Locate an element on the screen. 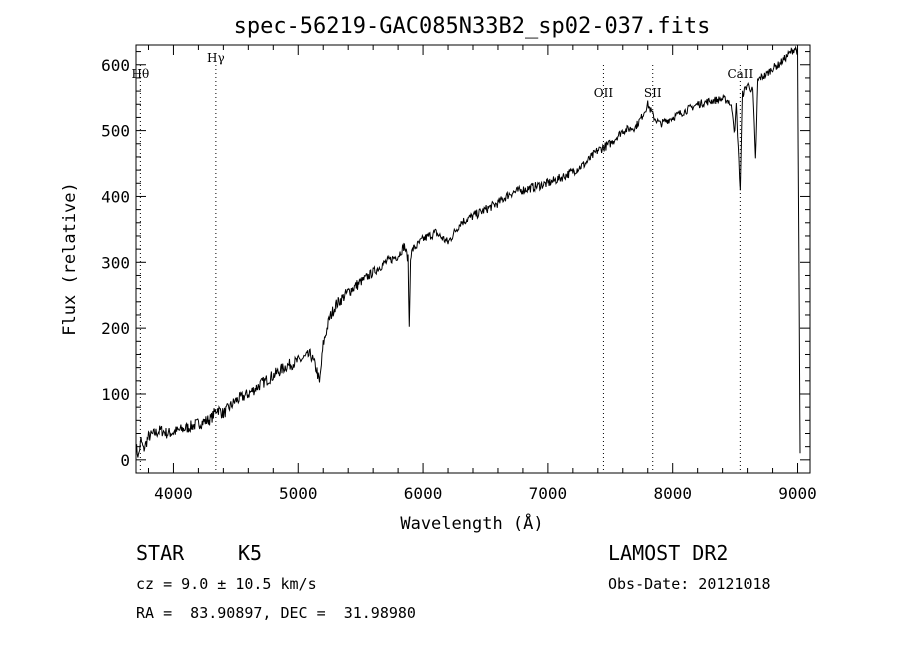 This screenshot has height=650, width=900. coordinates-label: RA = 83.90897, DEC = 31.98980 is located at coordinates (276, 613).